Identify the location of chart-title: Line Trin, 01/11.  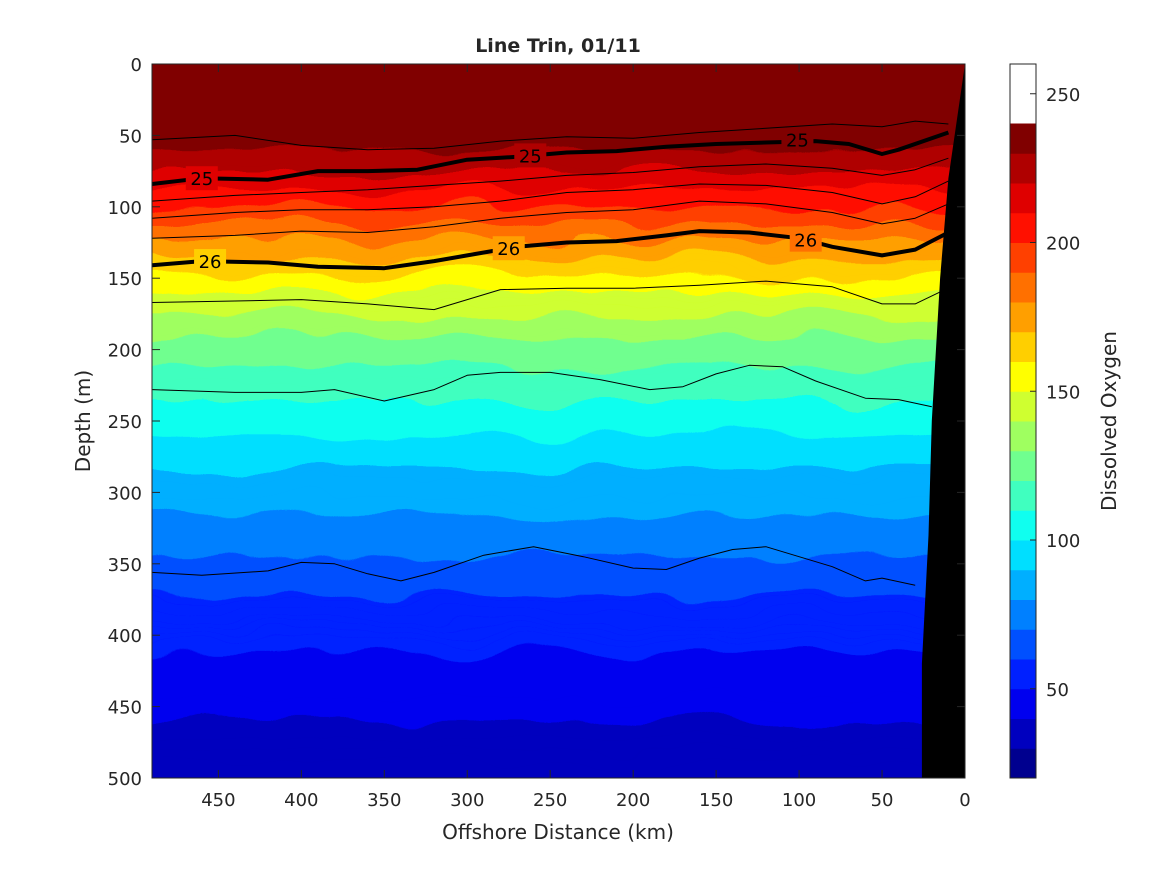
(558, 46).